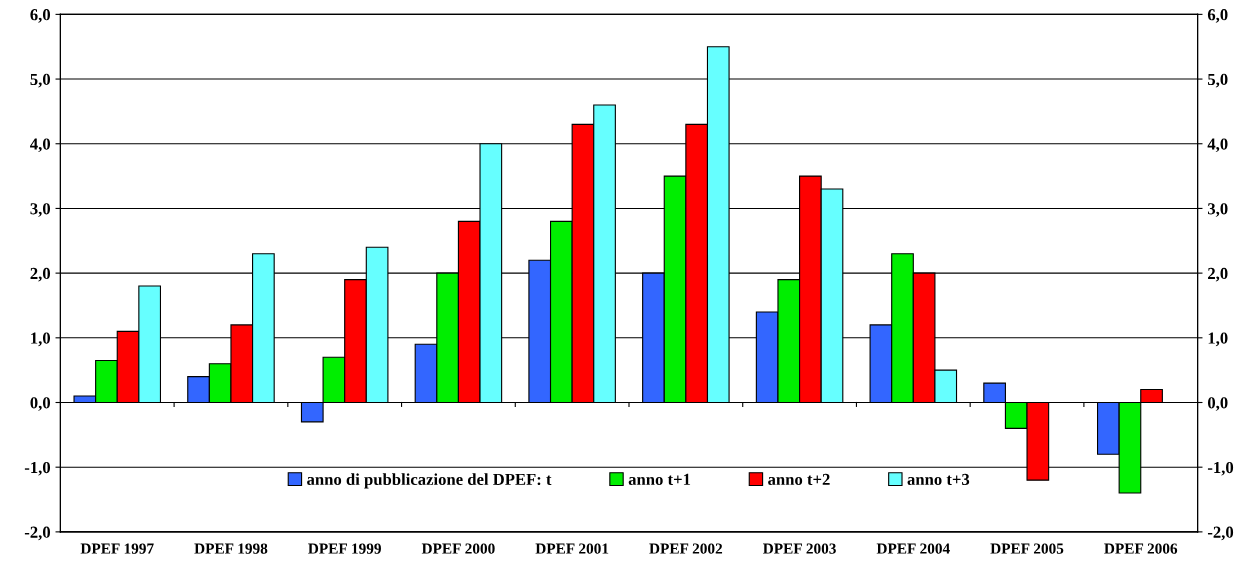 Image resolution: width=1258 pixels, height=575 pixels. I want to click on y-tick-label: 0,0, so click(40, 404).